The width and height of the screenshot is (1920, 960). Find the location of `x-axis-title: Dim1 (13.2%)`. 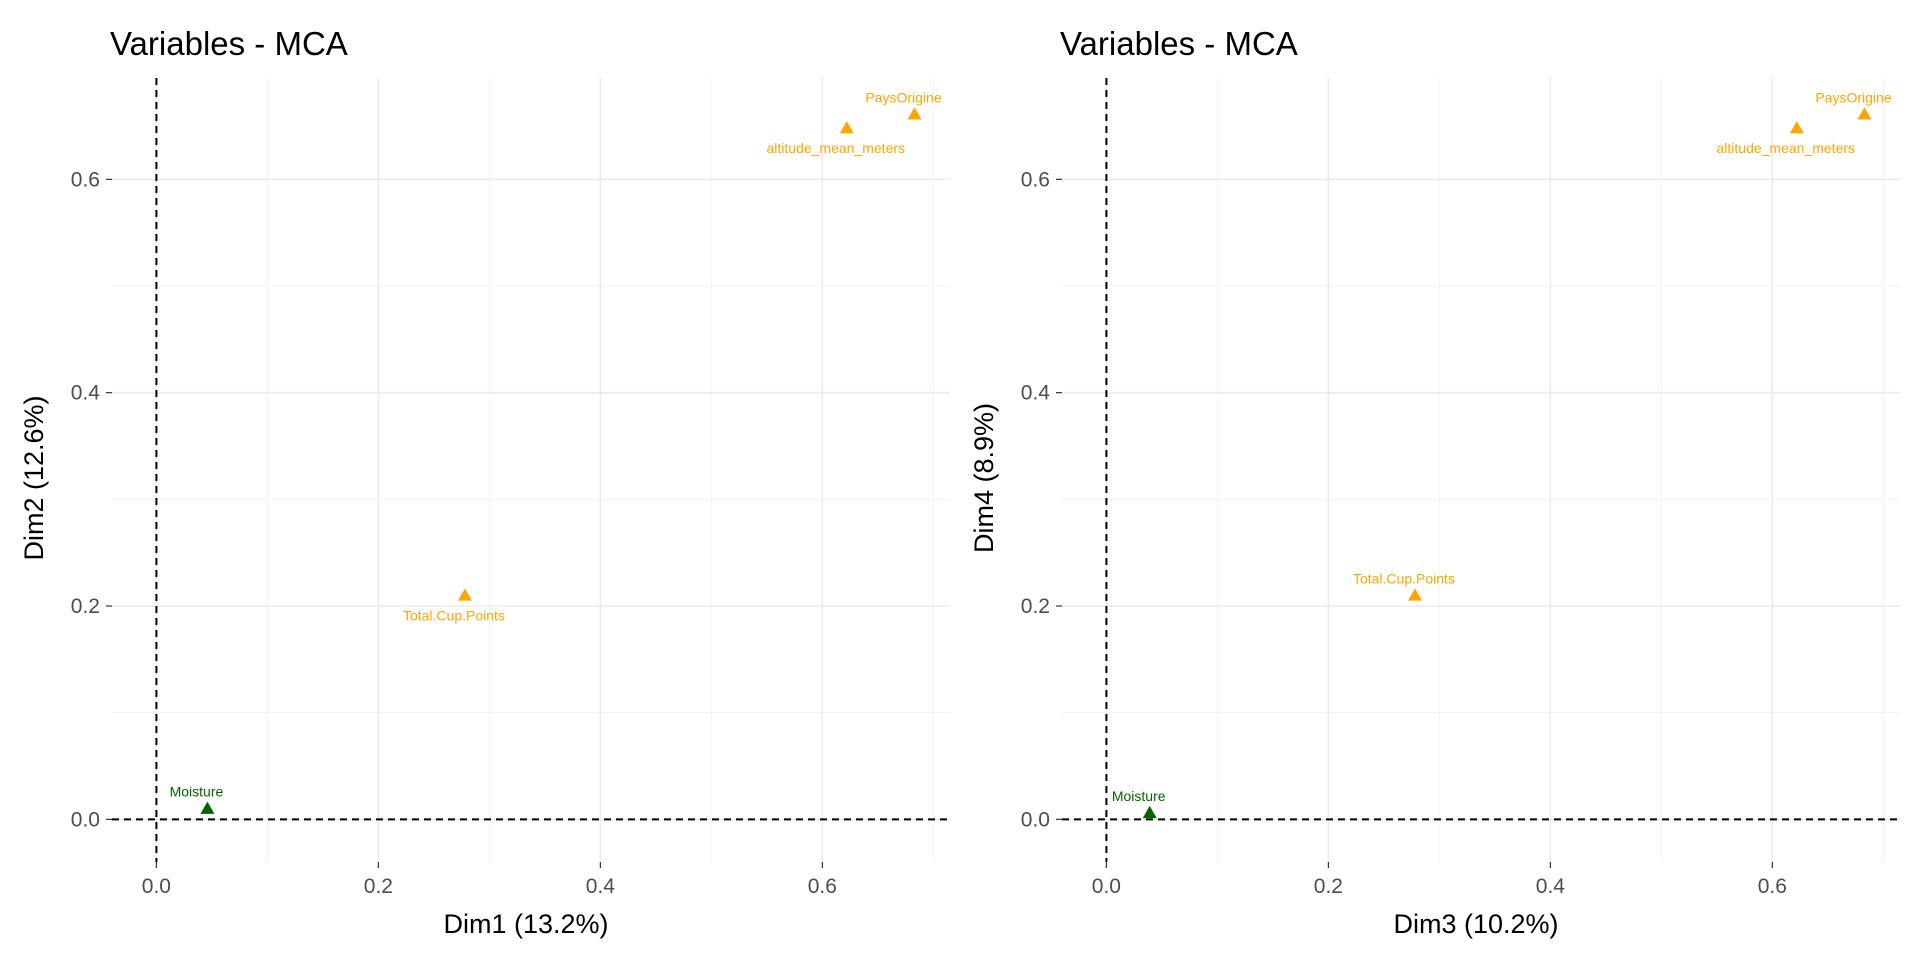

x-axis-title: Dim1 (13.2%) is located at coordinates (525, 924).